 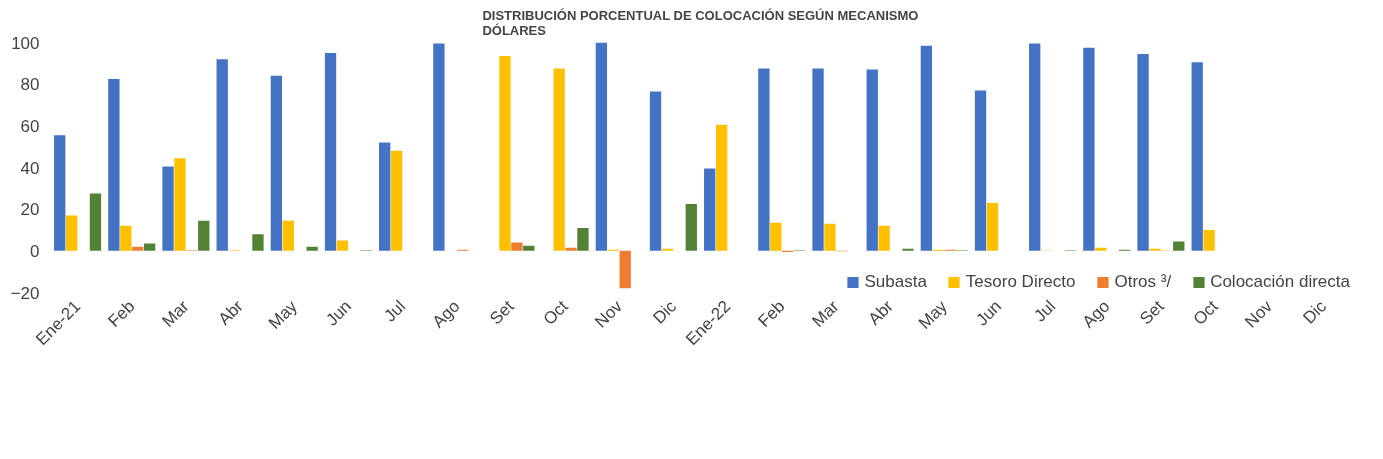 What do you see at coordinates (30, 85) in the screenshot?
I see `y-tick-label: 80` at bounding box center [30, 85].